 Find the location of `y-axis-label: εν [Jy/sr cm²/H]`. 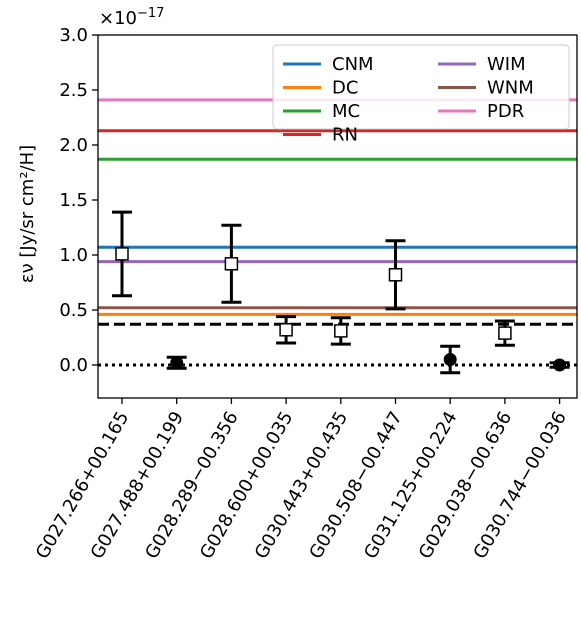

y-axis-label: εν [Jy/sr cm²/H] is located at coordinates (27, 214).